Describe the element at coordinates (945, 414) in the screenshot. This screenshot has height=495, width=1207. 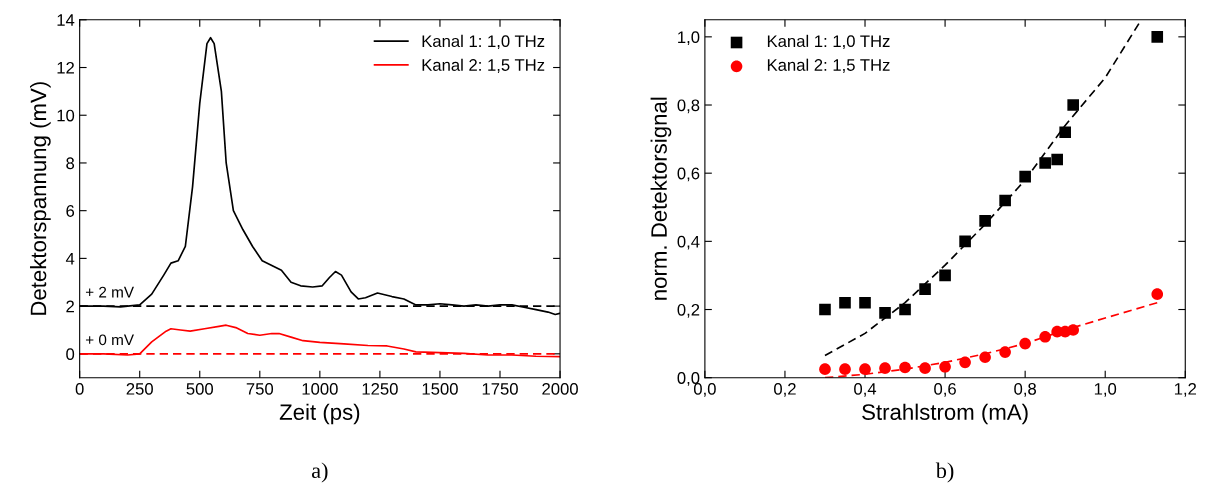
I see `x-axis-title: Strahlstrom (mA)` at that location.